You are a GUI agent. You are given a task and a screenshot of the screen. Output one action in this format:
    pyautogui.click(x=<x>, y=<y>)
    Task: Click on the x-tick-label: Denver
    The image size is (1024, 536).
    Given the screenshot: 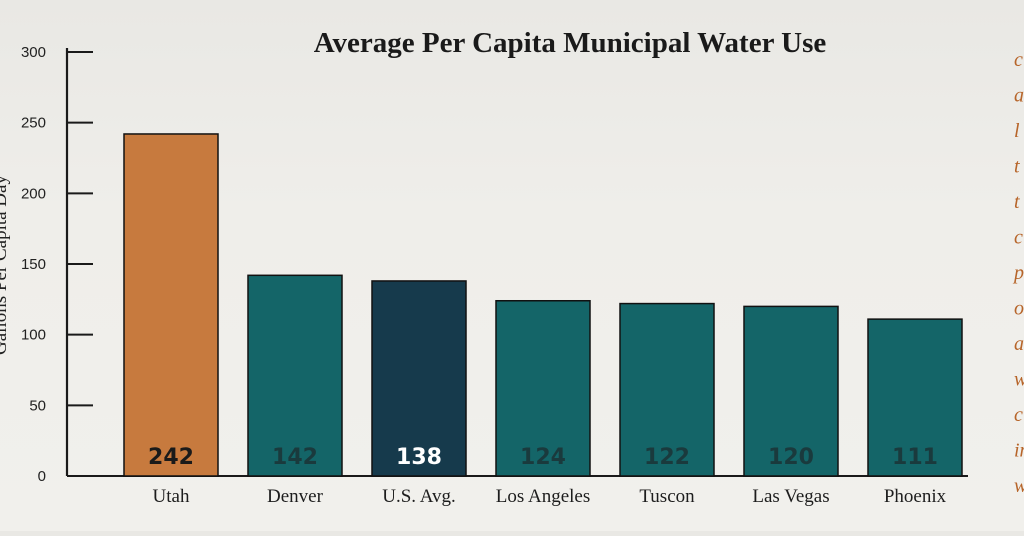 What is the action you would take?
    pyautogui.click(x=295, y=496)
    